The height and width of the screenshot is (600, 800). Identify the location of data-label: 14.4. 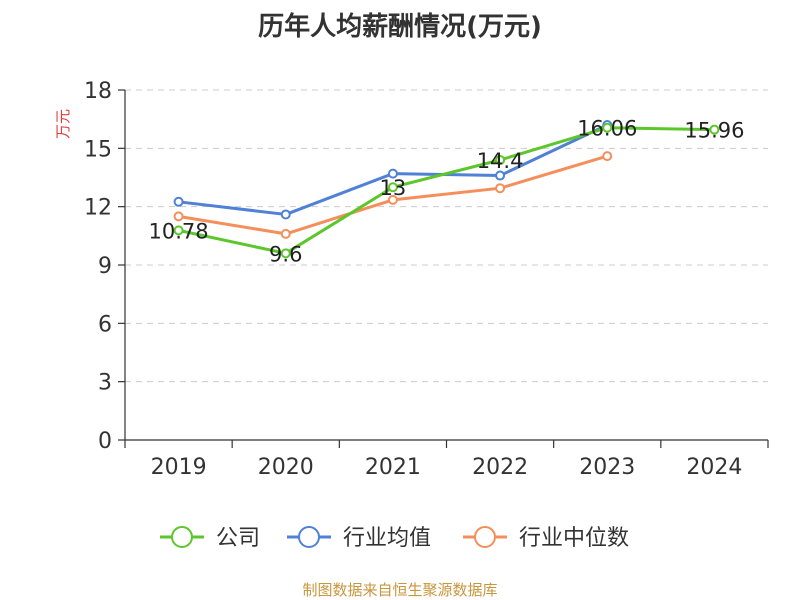
(500, 161).